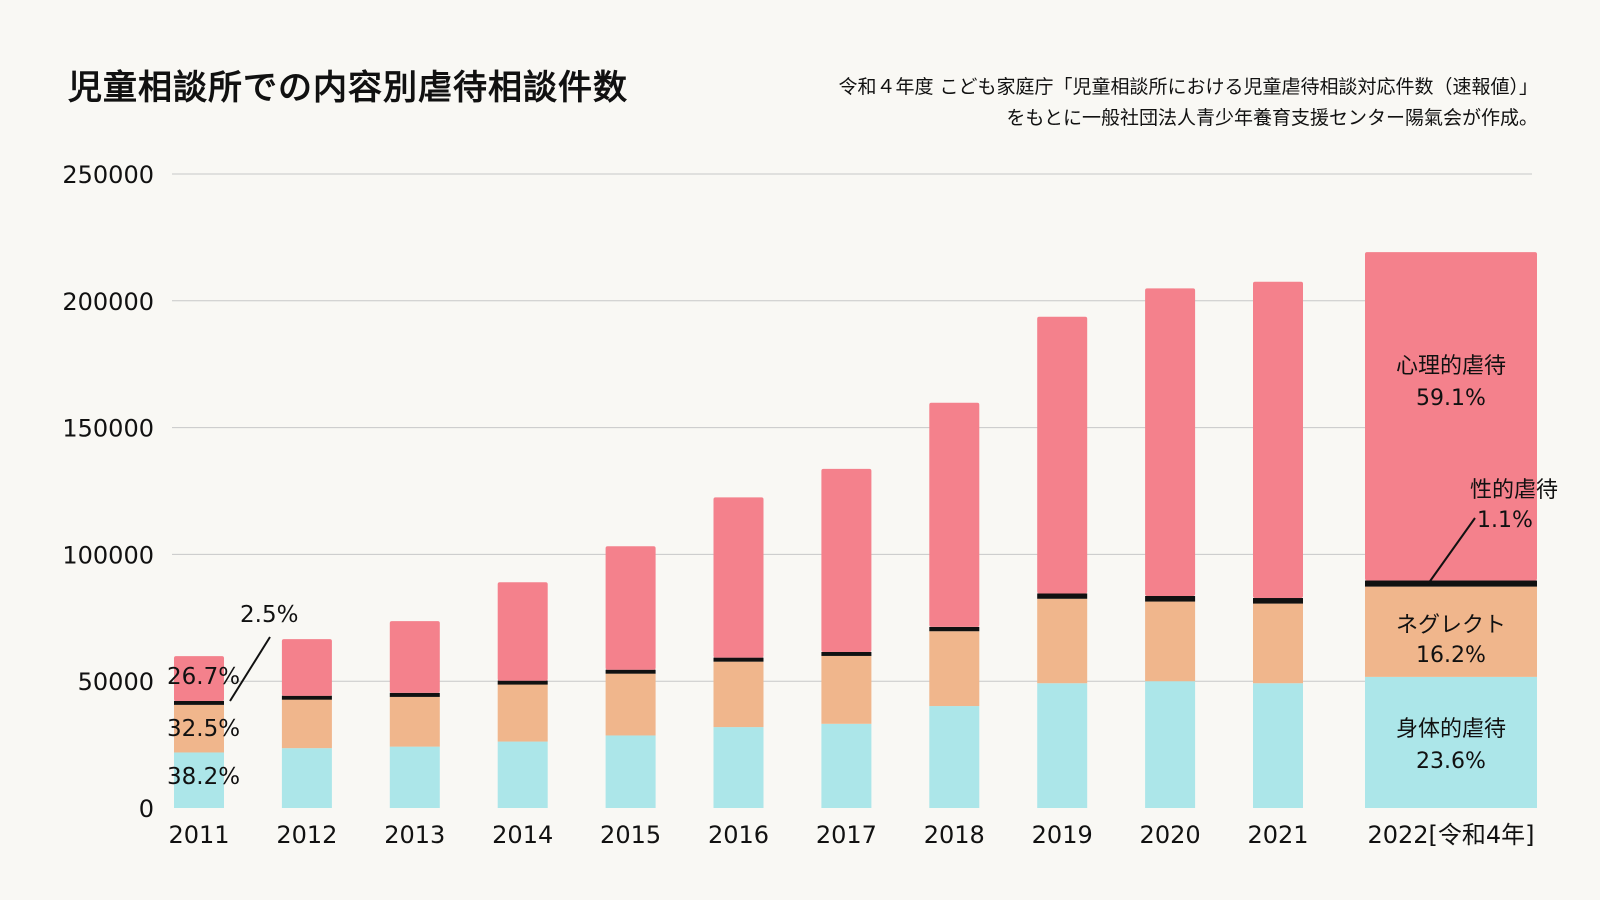 Image resolution: width=1600 pixels, height=900 pixels. Describe the element at coordinates (108, 175) in the screenshot. I see `y-tick-label: 250000` at that location.